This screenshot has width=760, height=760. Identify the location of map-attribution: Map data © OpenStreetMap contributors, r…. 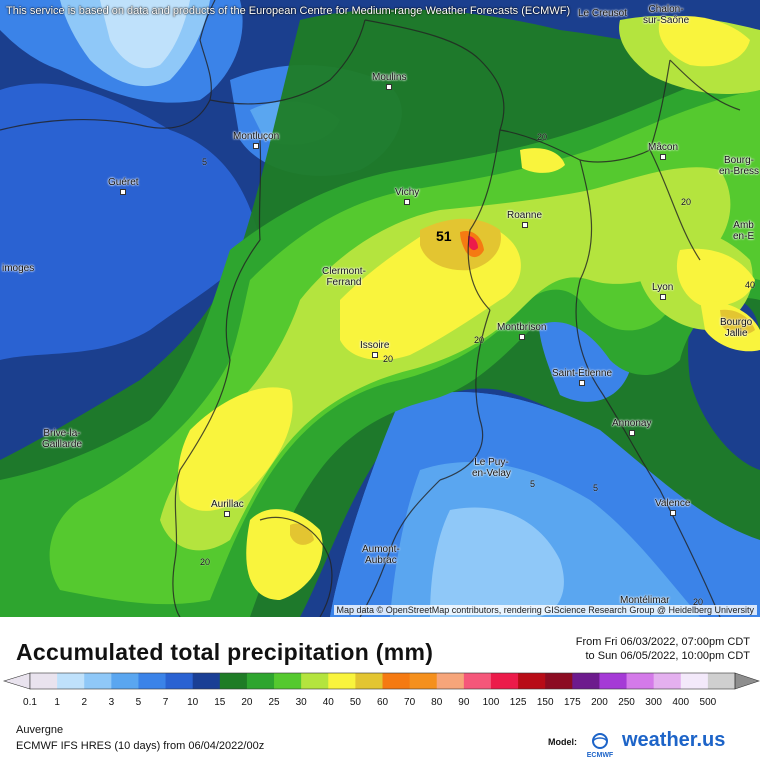
(545, 610).